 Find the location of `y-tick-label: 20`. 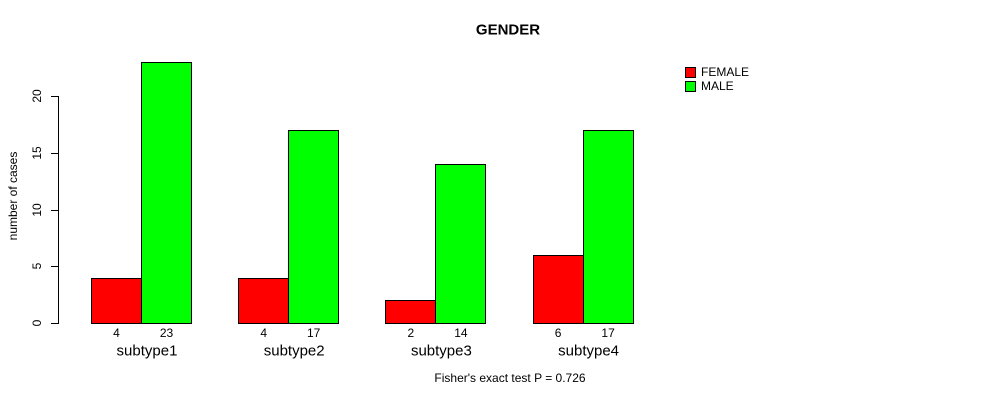

y-tick-label: 20 is located at coordinates (37, 96).